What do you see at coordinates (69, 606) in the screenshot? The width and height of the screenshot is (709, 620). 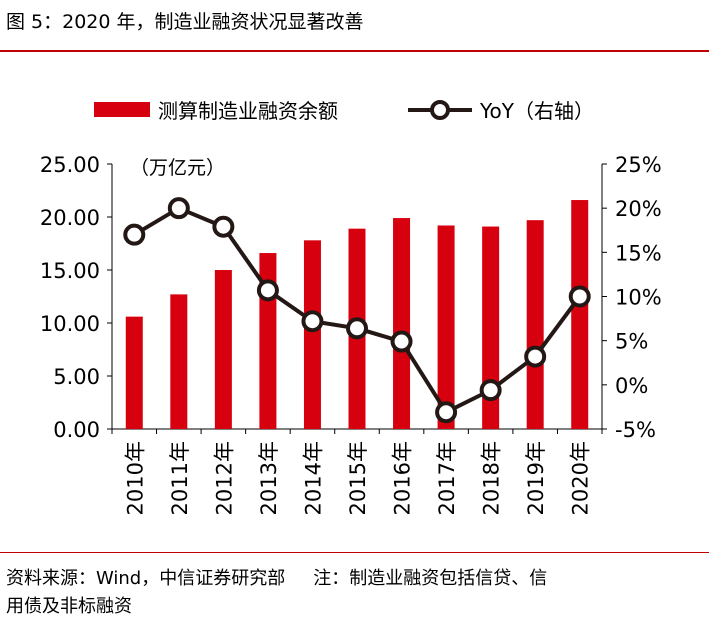 I see `footnote-continued: 用债及非标融资` at bounding box center [69, 606].